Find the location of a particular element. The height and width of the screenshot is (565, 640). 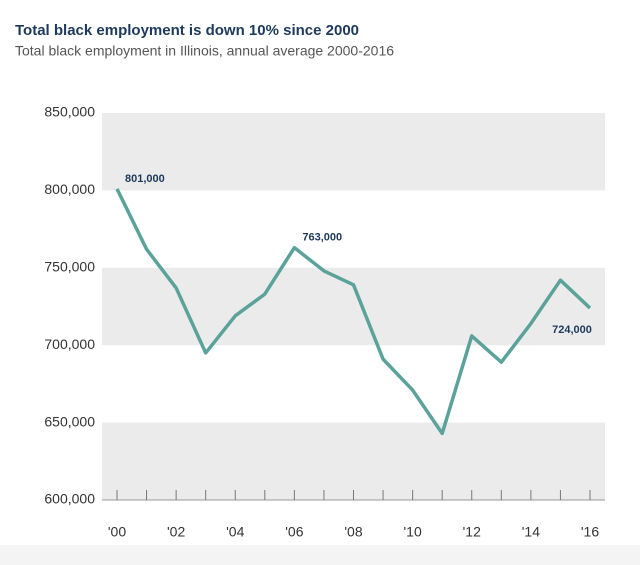

value-label: 801,000 is located at coordinates (145, 179).